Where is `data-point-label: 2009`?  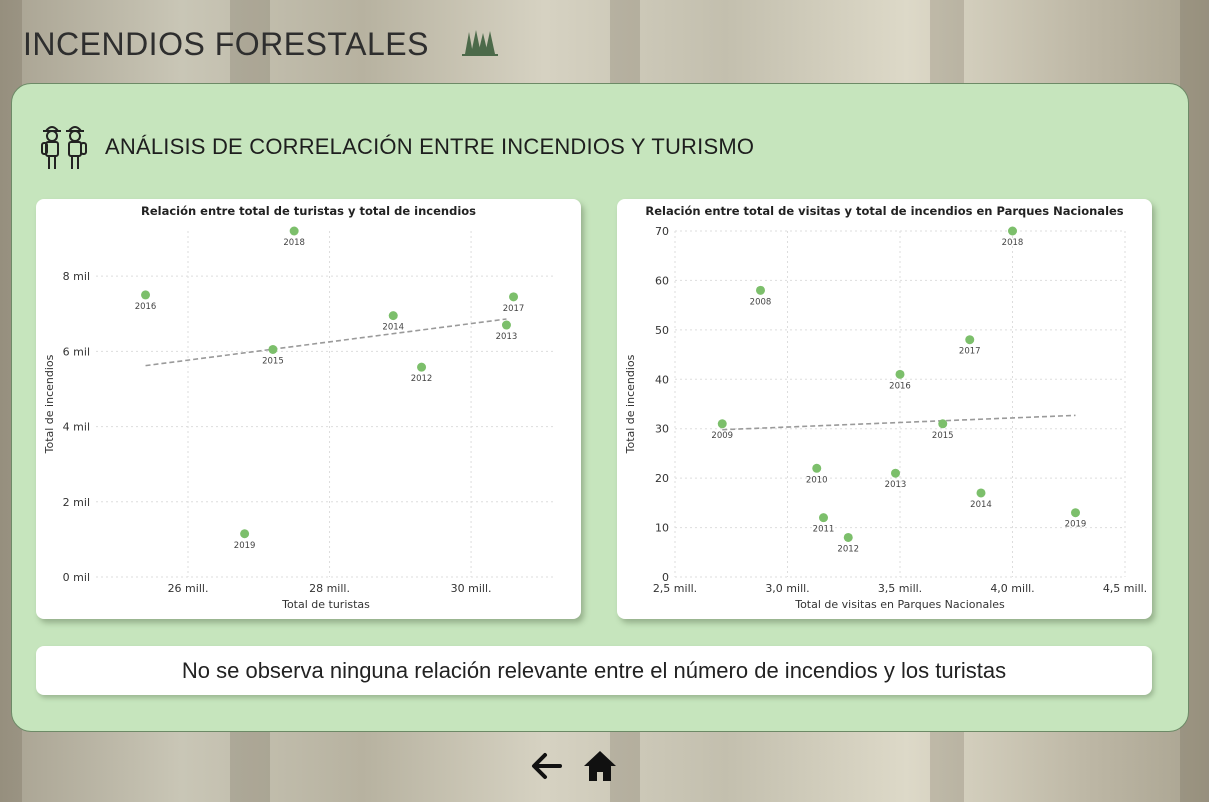 data-point-label: 2009 is located at coordinates (722, 436).